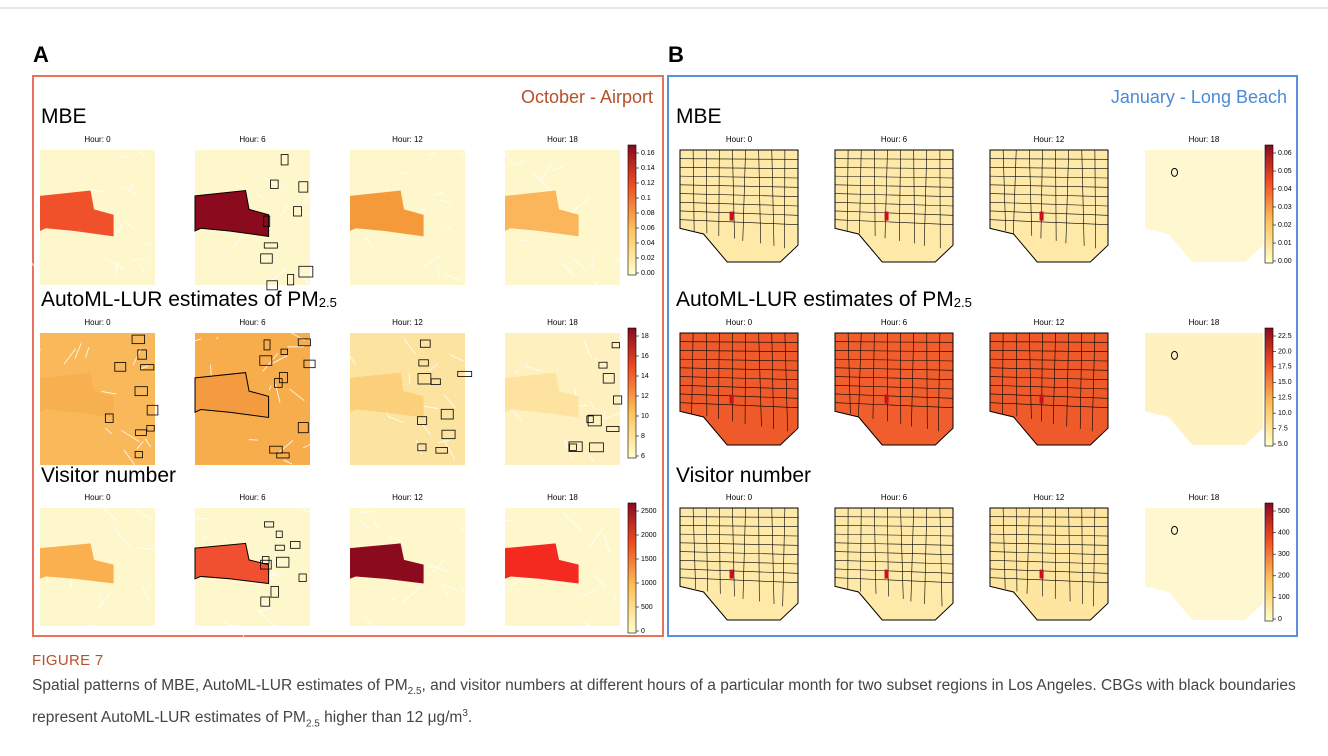 The width and height of the screenshot is (1328, 756). What do you see at coordinates (645, 396) in the screenshot?
I see `colorbar-label: 12` at bounding box center [645, 396].